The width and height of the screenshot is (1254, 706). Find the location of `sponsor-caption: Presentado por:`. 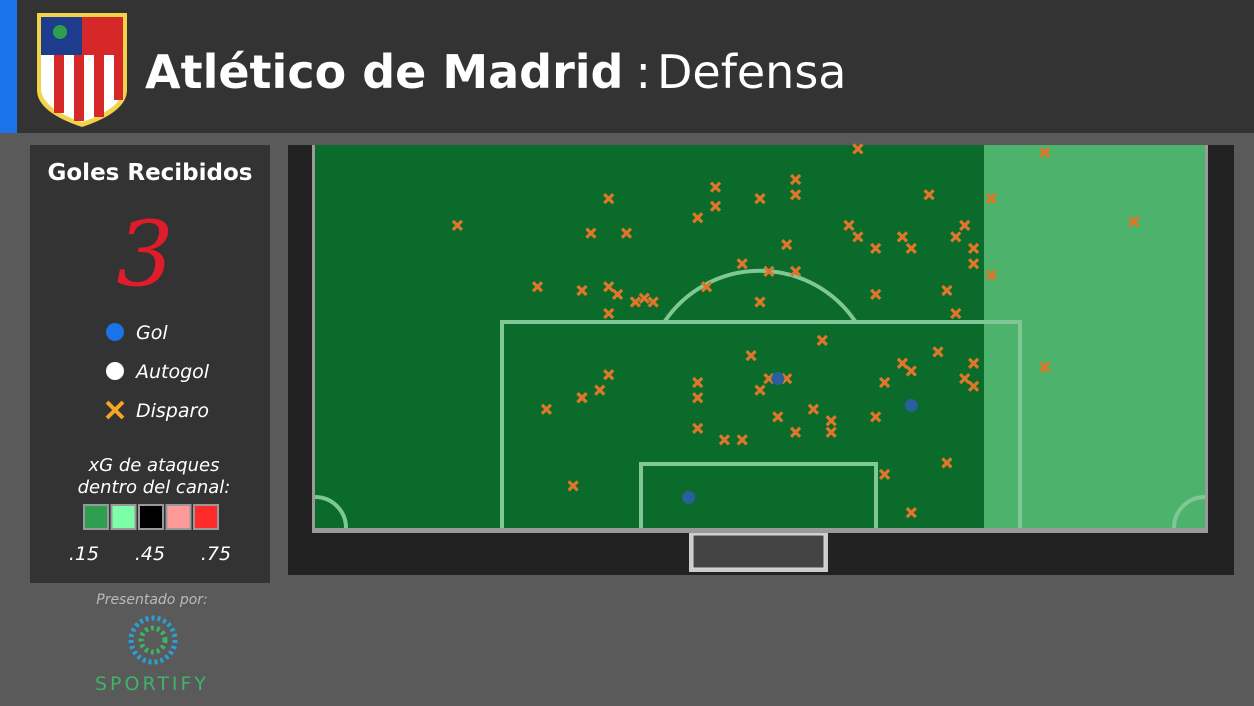

sponsor-caption: Presentado por: is located at coordinates (152, 600).